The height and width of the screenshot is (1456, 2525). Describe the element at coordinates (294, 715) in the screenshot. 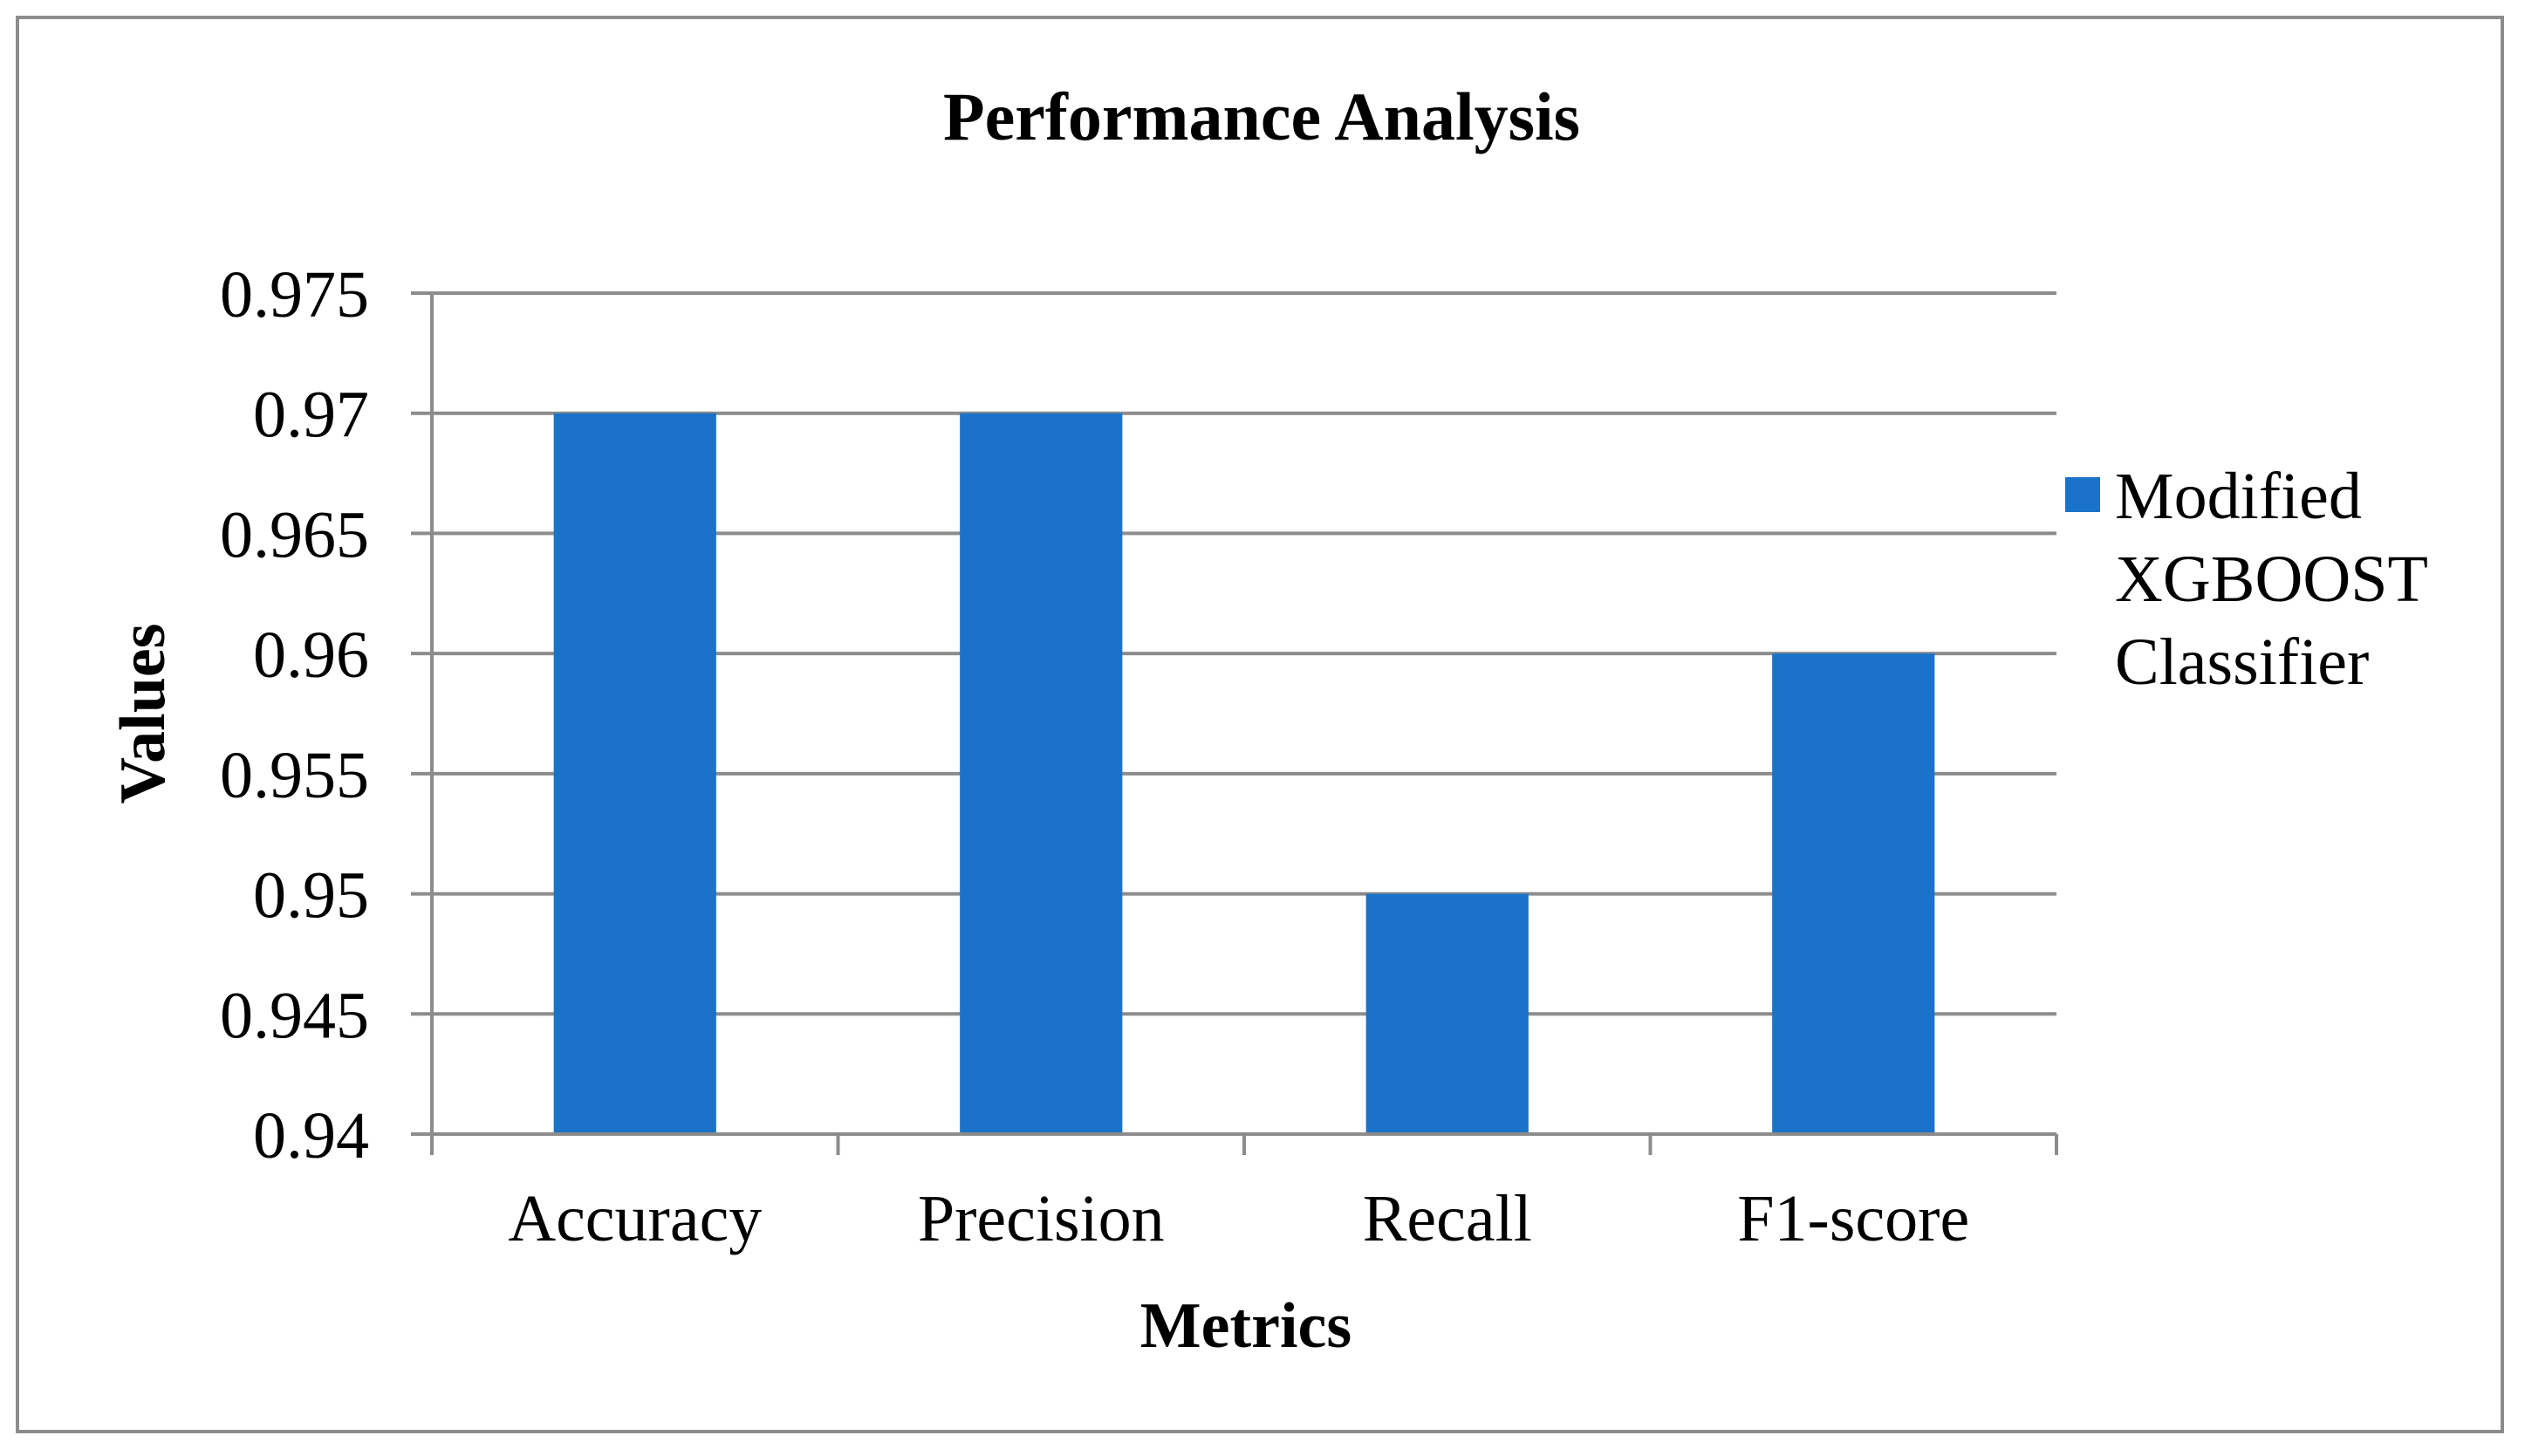

I see `y-tick-labels: 0.94 0.945 0.95 0.955 0.96 0.965 0.97 0.975` at that location.